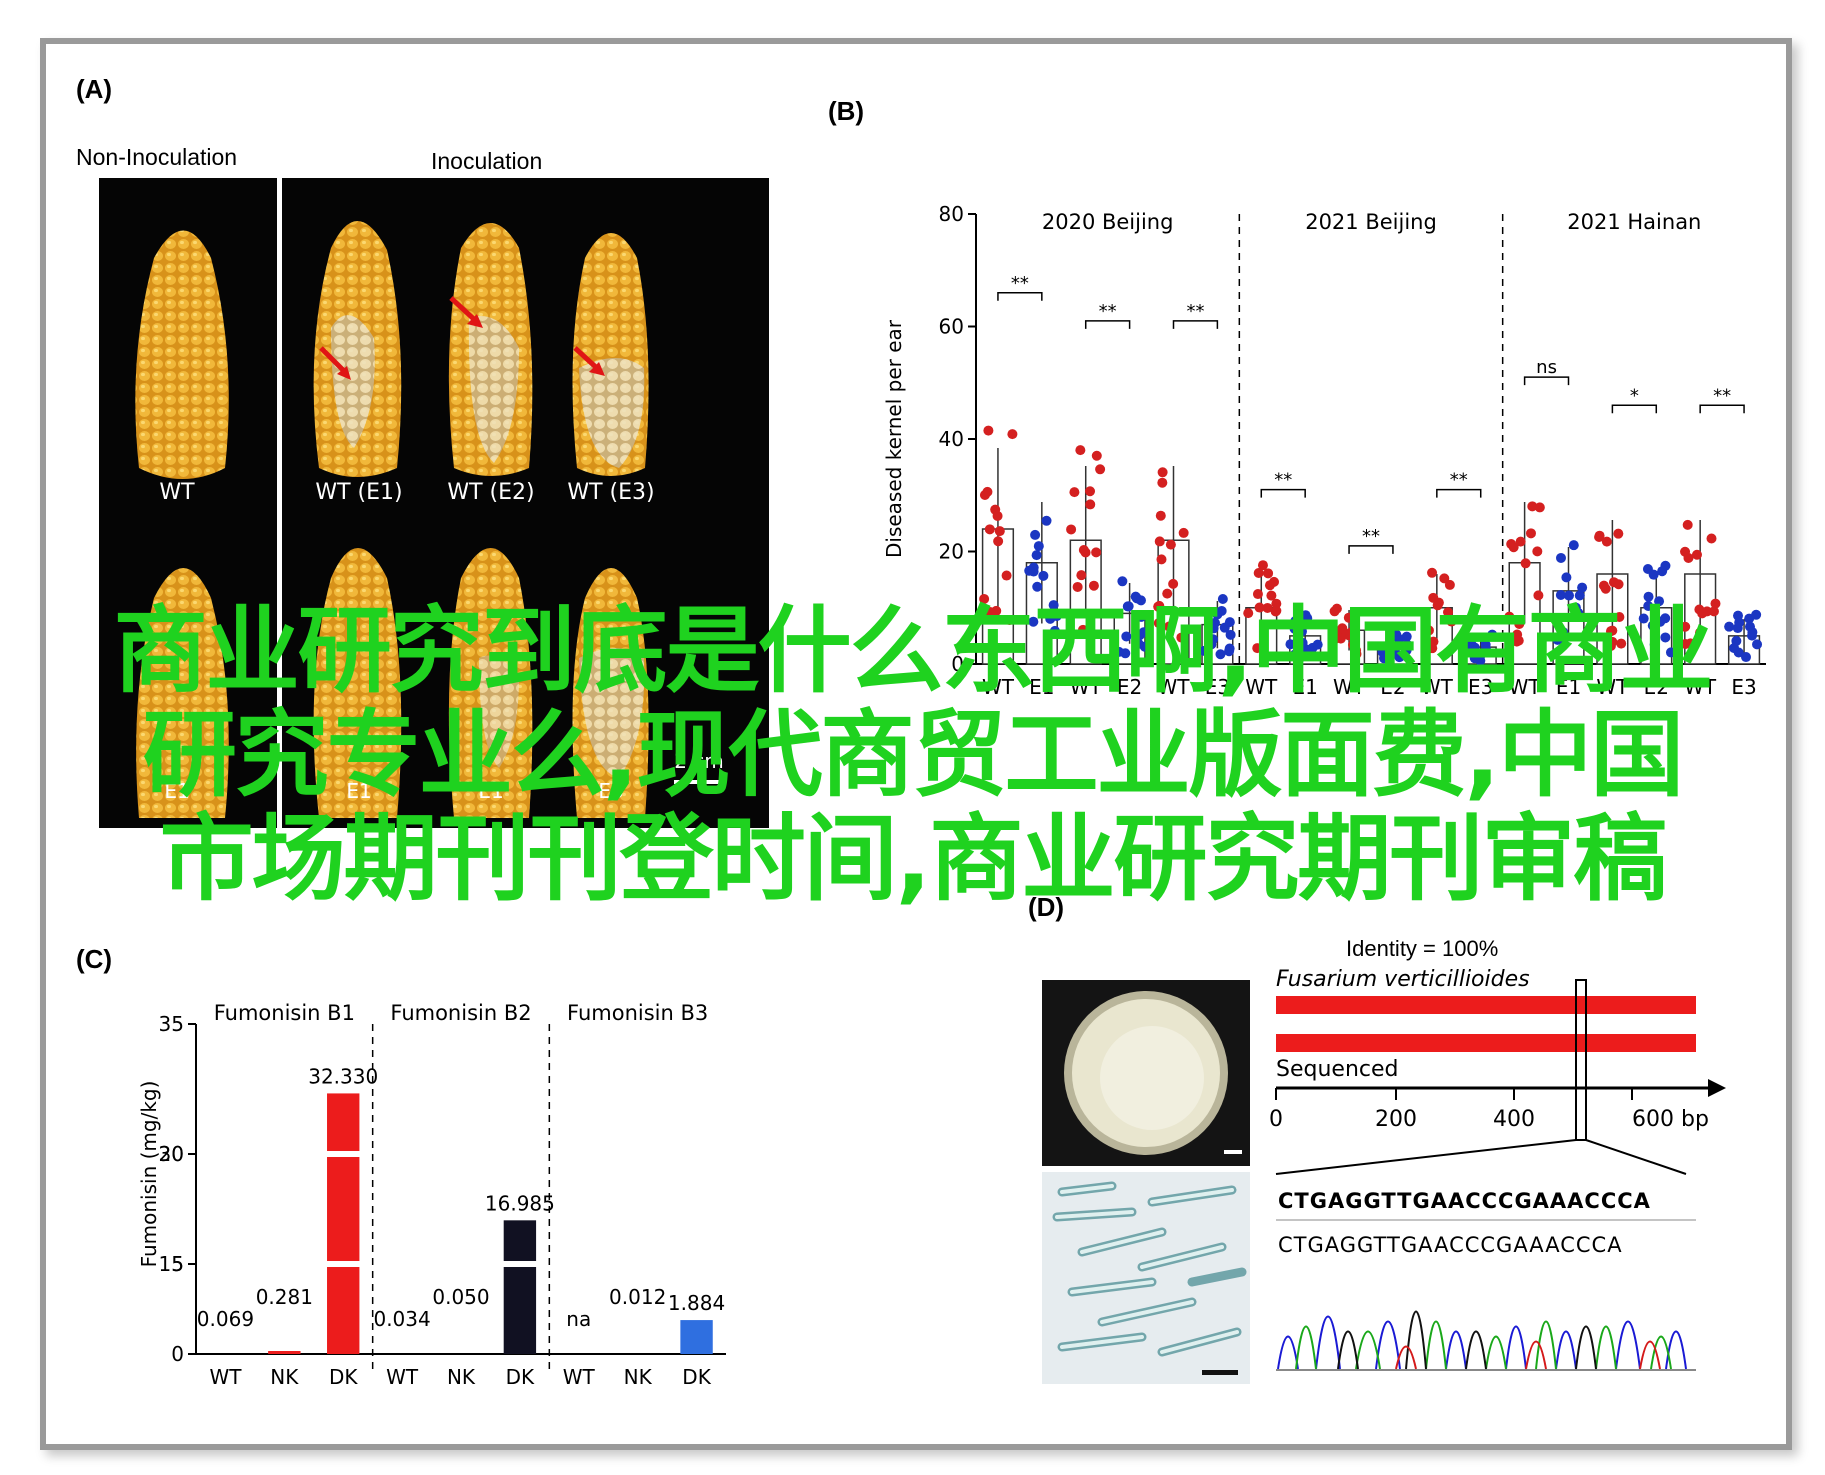 Image resolution: width=1825 pixels, height=1475 pixels. Describe the element at coordinates (490, 791) in the screenshot. I see `cob-label-e1-c: E1` at that location.